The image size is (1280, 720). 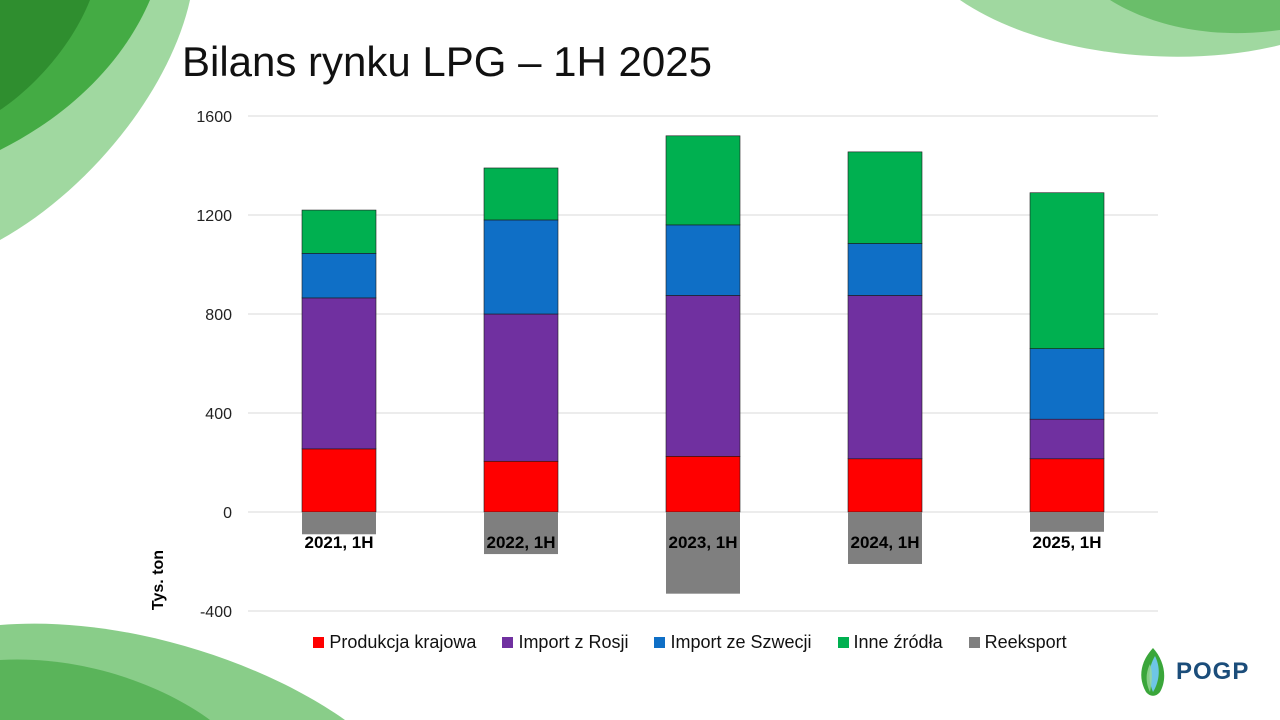 What do you see at coordinates (403, 642) in the screenshot?
I see `legend-label: Produkcja krajowa` at bounding box center [403, 642].